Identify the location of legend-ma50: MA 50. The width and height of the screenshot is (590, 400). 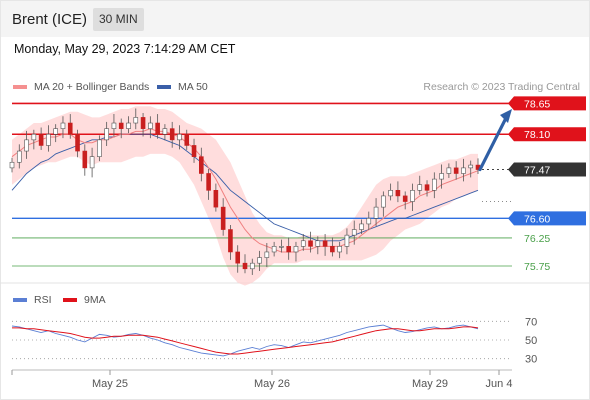
(182, 87).